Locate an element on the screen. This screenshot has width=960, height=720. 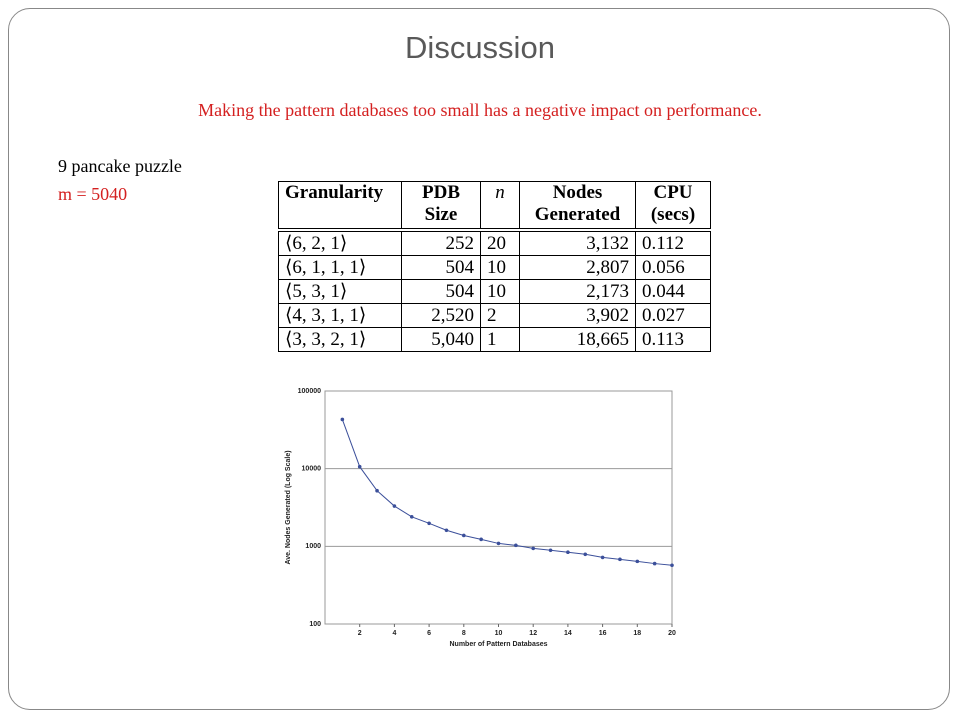
note: m = 5040 is located at coordinates (93, 194).